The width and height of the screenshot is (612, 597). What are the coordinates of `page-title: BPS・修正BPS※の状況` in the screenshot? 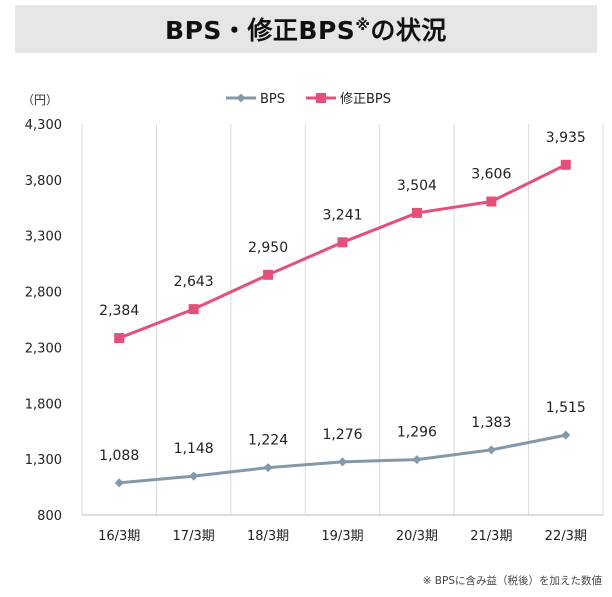 It's located at (306, 29).